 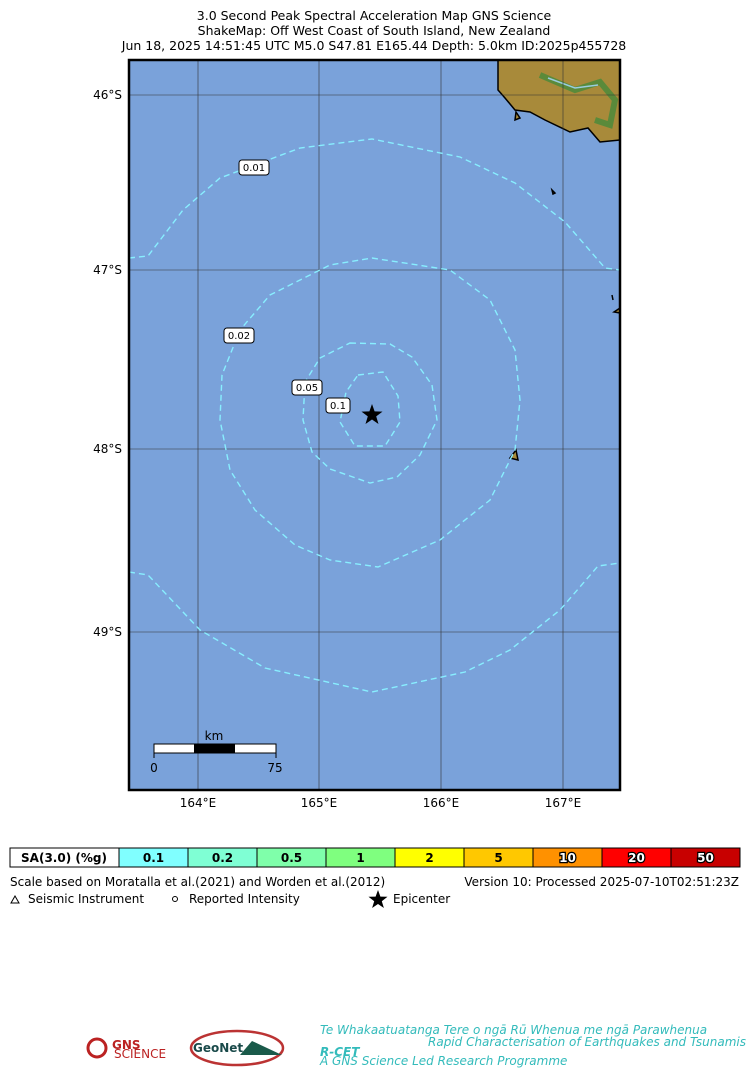 I want to click on contour-label: 0.02, so click(x=239, y=336).